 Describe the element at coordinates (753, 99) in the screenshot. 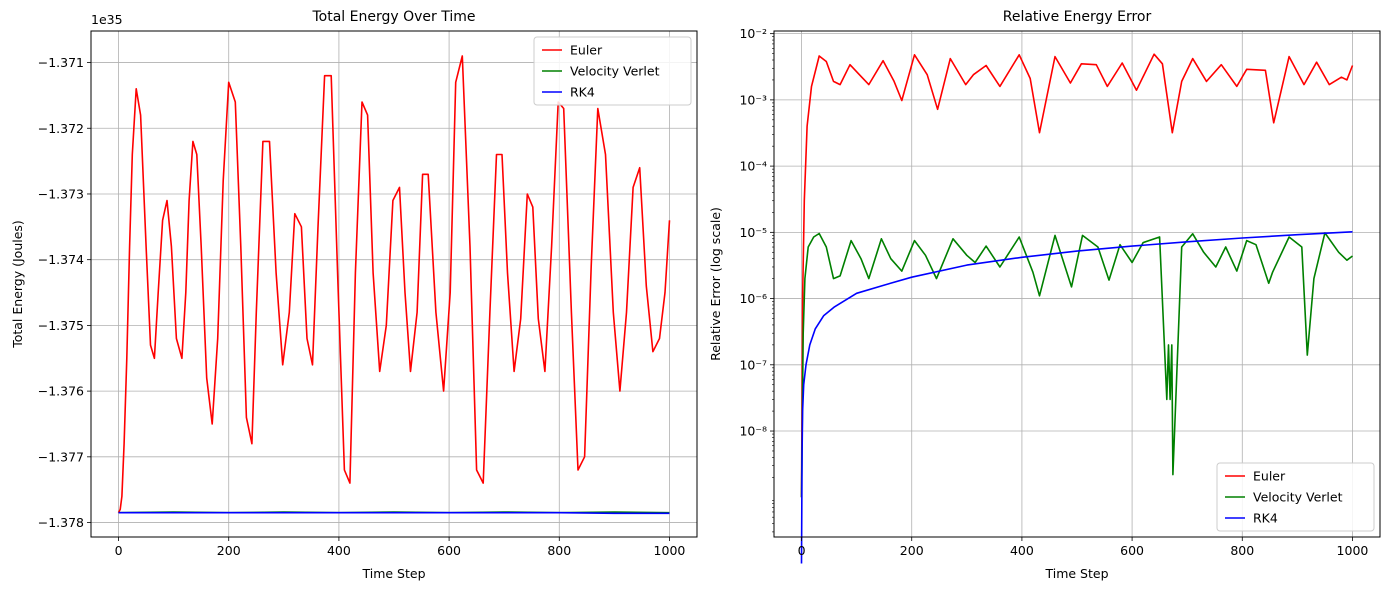

I see `y-tick-label: 10⁻³` at that location.